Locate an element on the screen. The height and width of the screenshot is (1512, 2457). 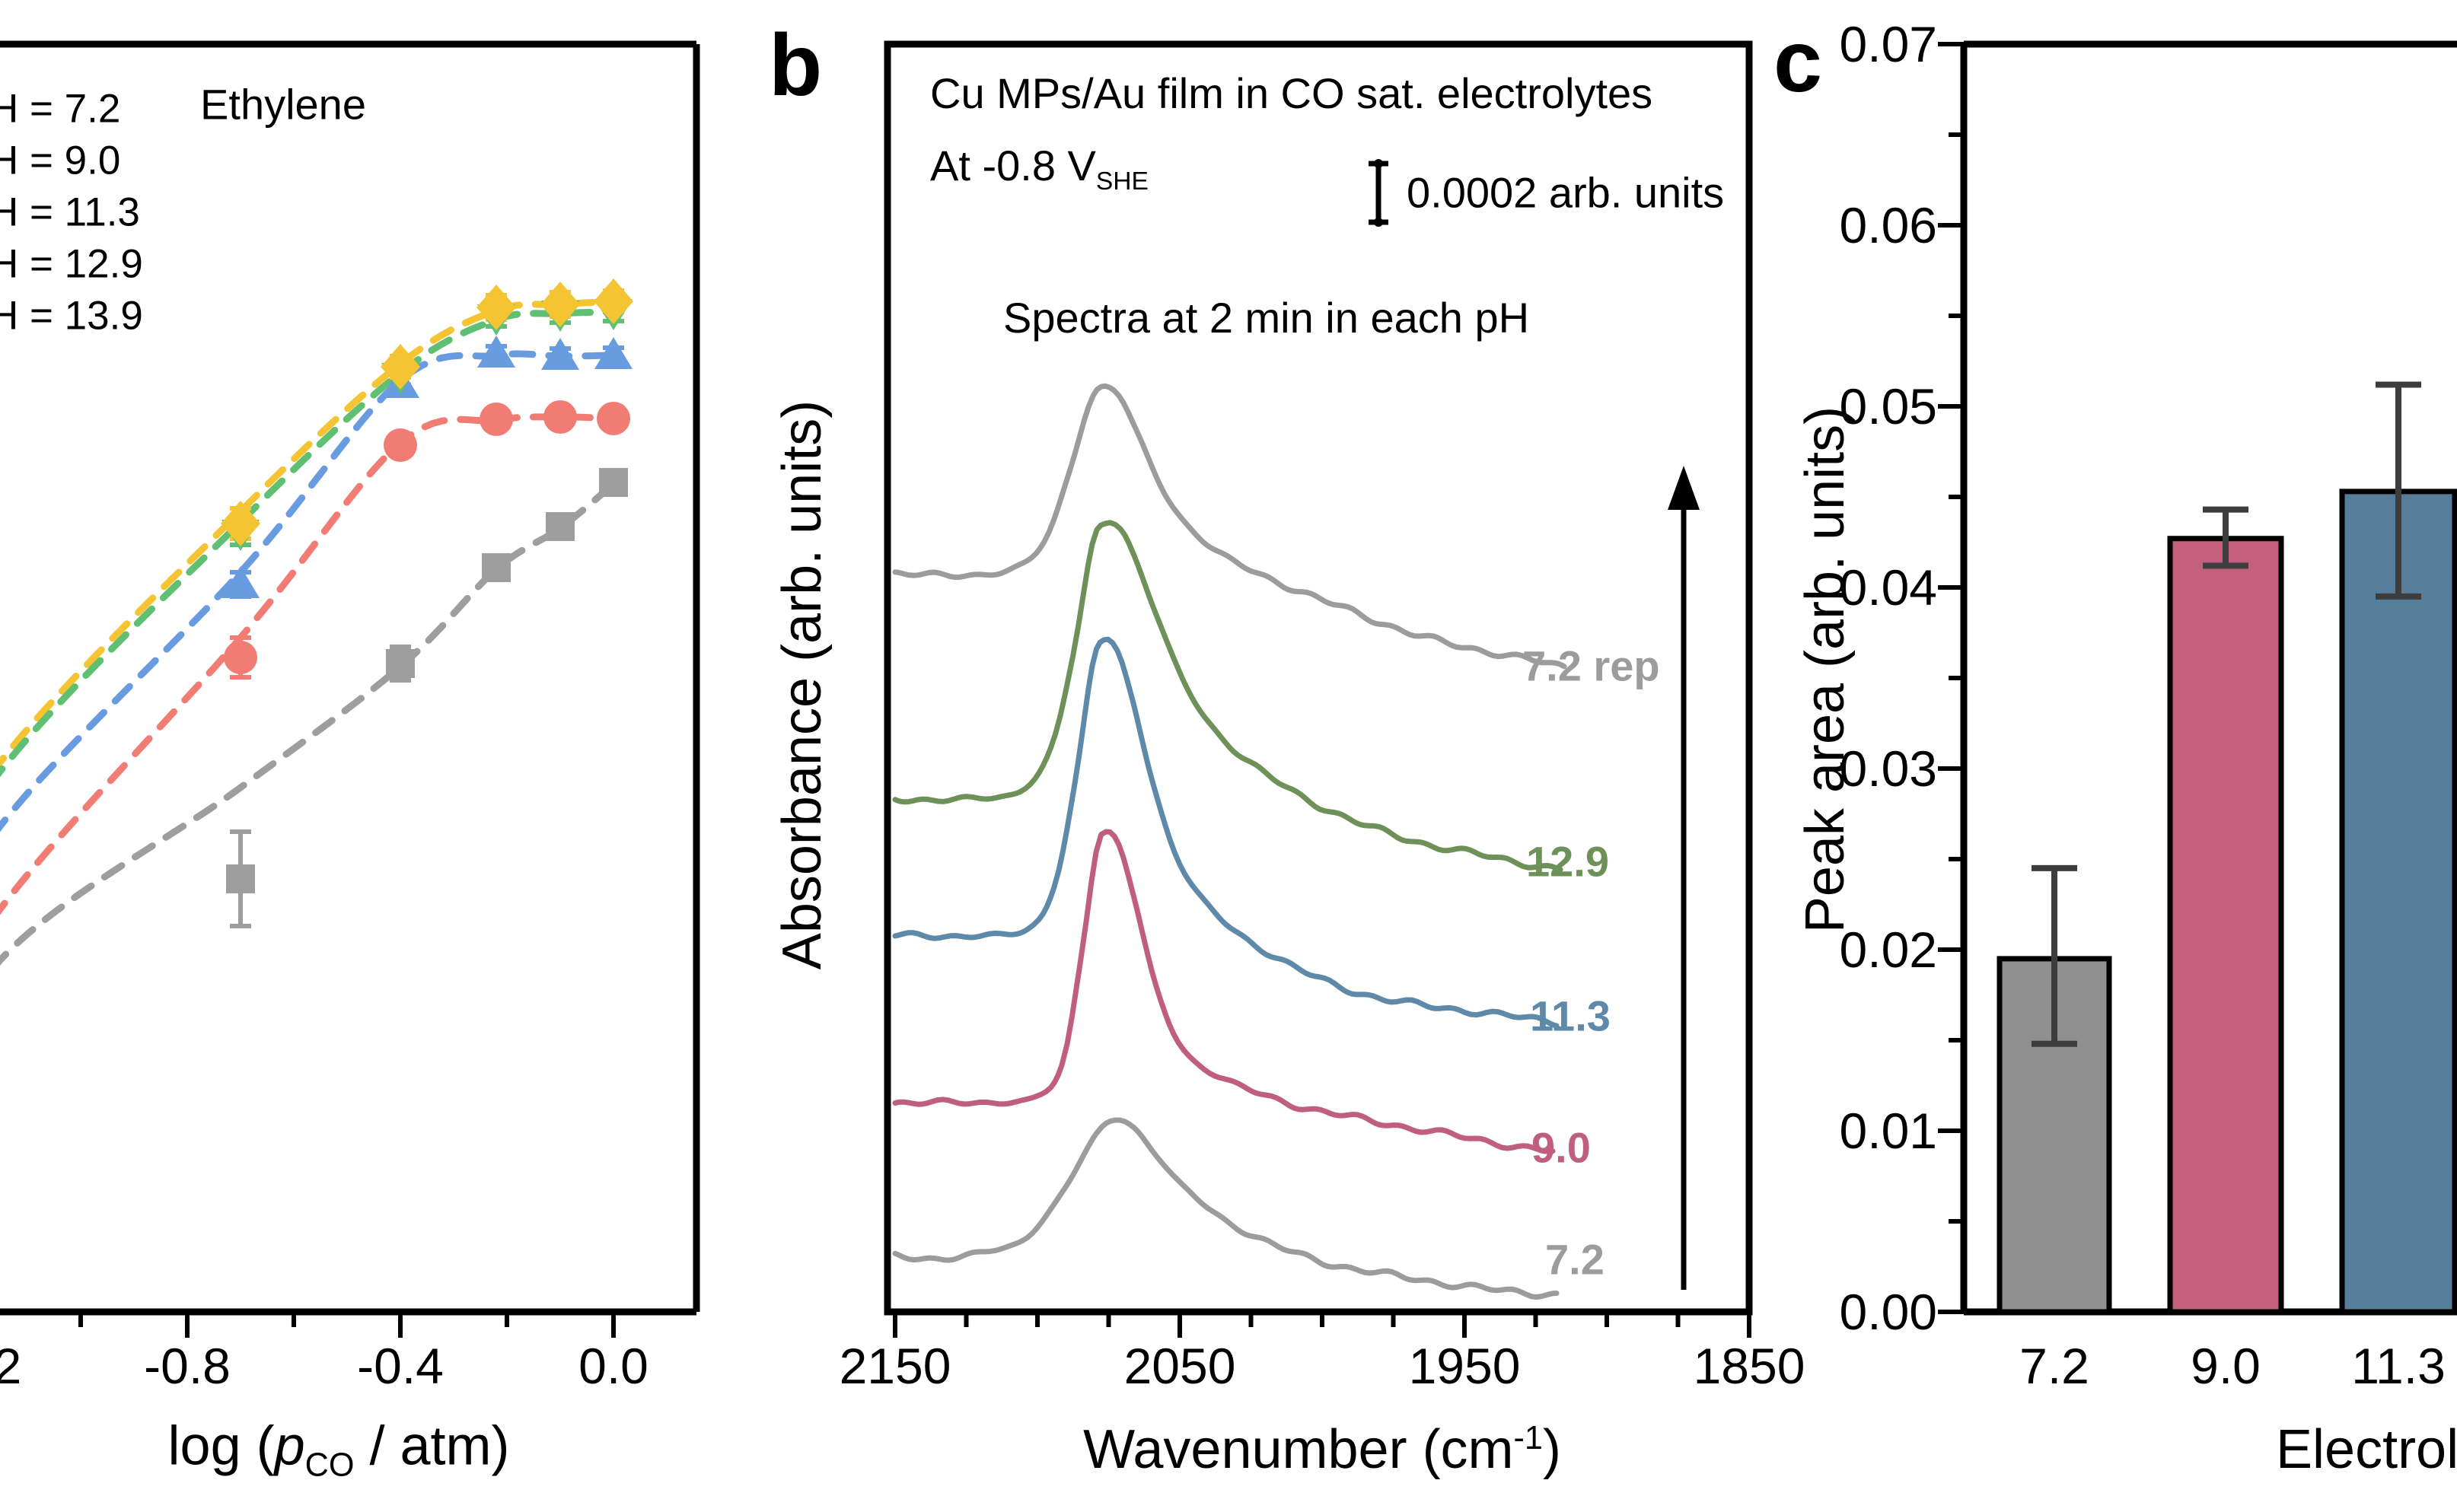
panel-a-xtick-0: 2 is located at coordinates (11, 1366).